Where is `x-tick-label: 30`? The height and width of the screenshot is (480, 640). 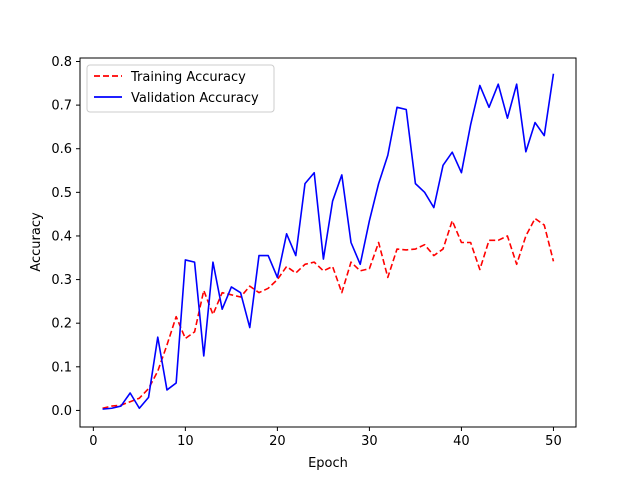
x-tick-label: 30 is located at coordinates (369, 441).